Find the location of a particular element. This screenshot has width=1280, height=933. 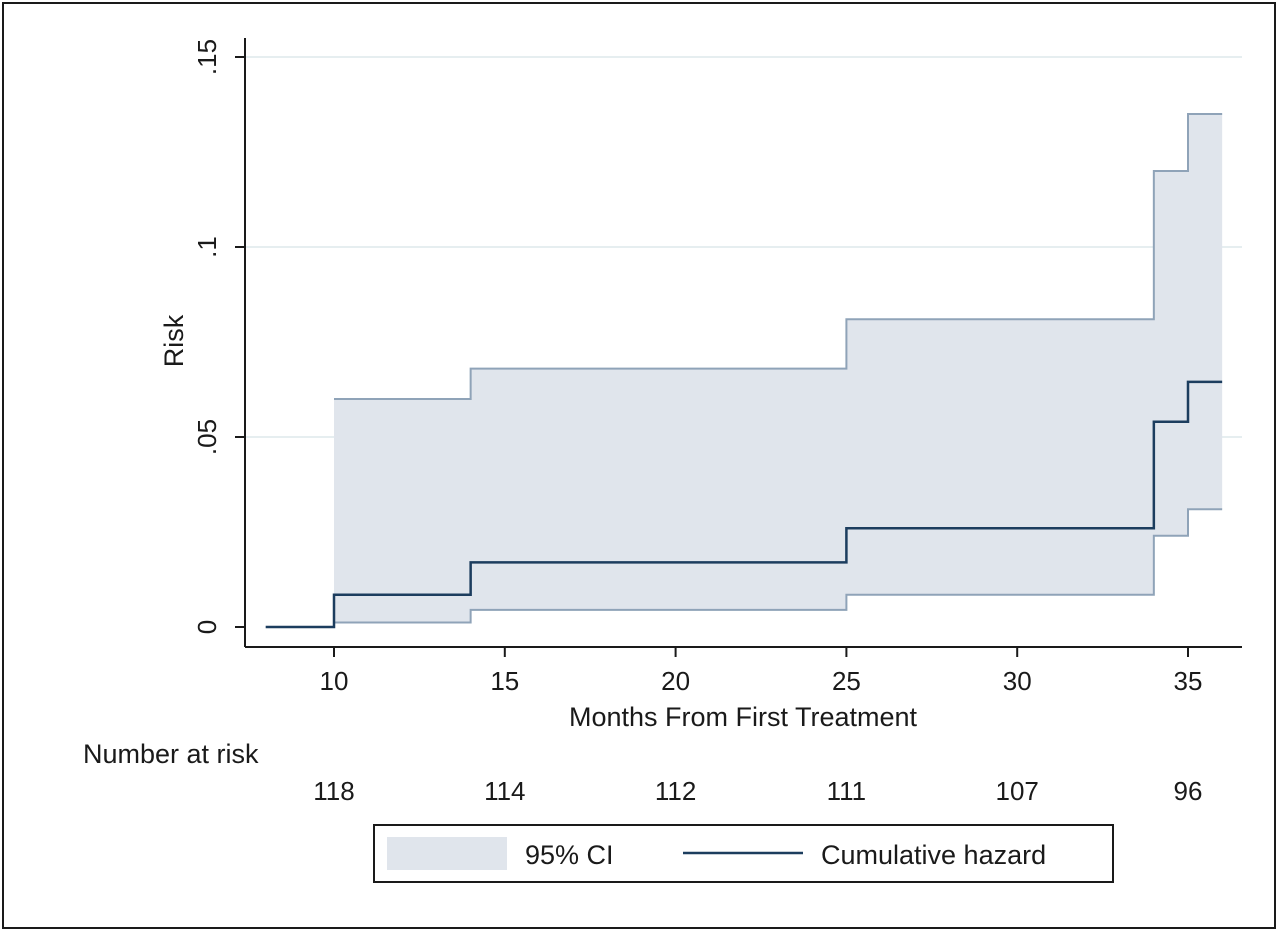

risk-count-5: 96 is located at coordinates (1188, 791).